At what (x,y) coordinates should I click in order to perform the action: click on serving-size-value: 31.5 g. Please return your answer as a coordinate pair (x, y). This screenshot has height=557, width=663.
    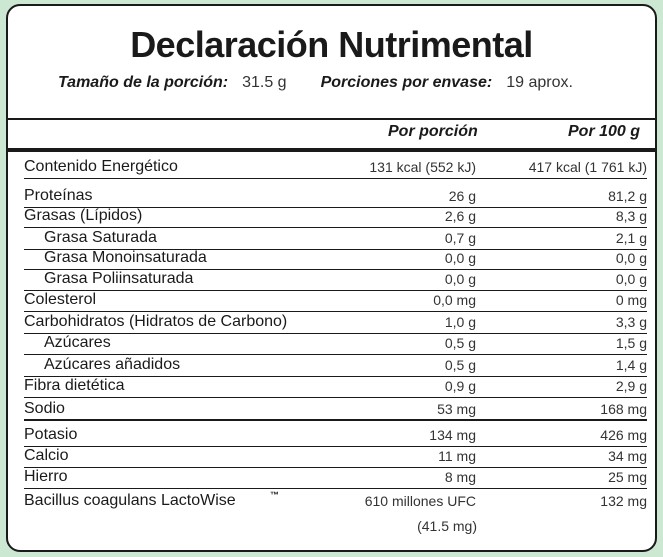
    Looking at the image, I should click on (264, 82).